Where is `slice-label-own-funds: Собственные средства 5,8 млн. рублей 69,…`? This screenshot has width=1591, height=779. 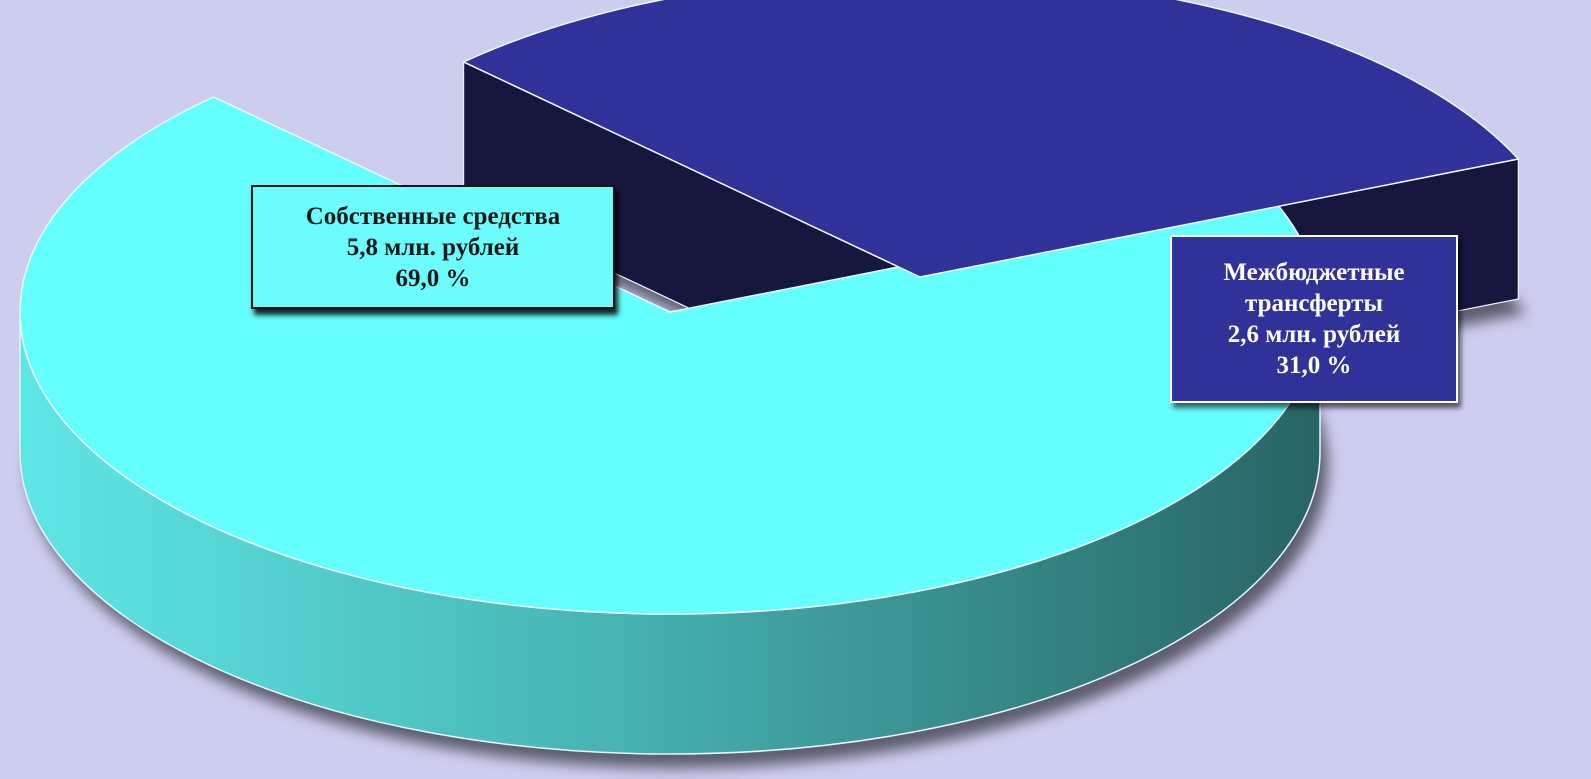
slice-label-own-funds: Собственные средства 5,8 млн. рублей 69,… is located at coordinates (433, 247).